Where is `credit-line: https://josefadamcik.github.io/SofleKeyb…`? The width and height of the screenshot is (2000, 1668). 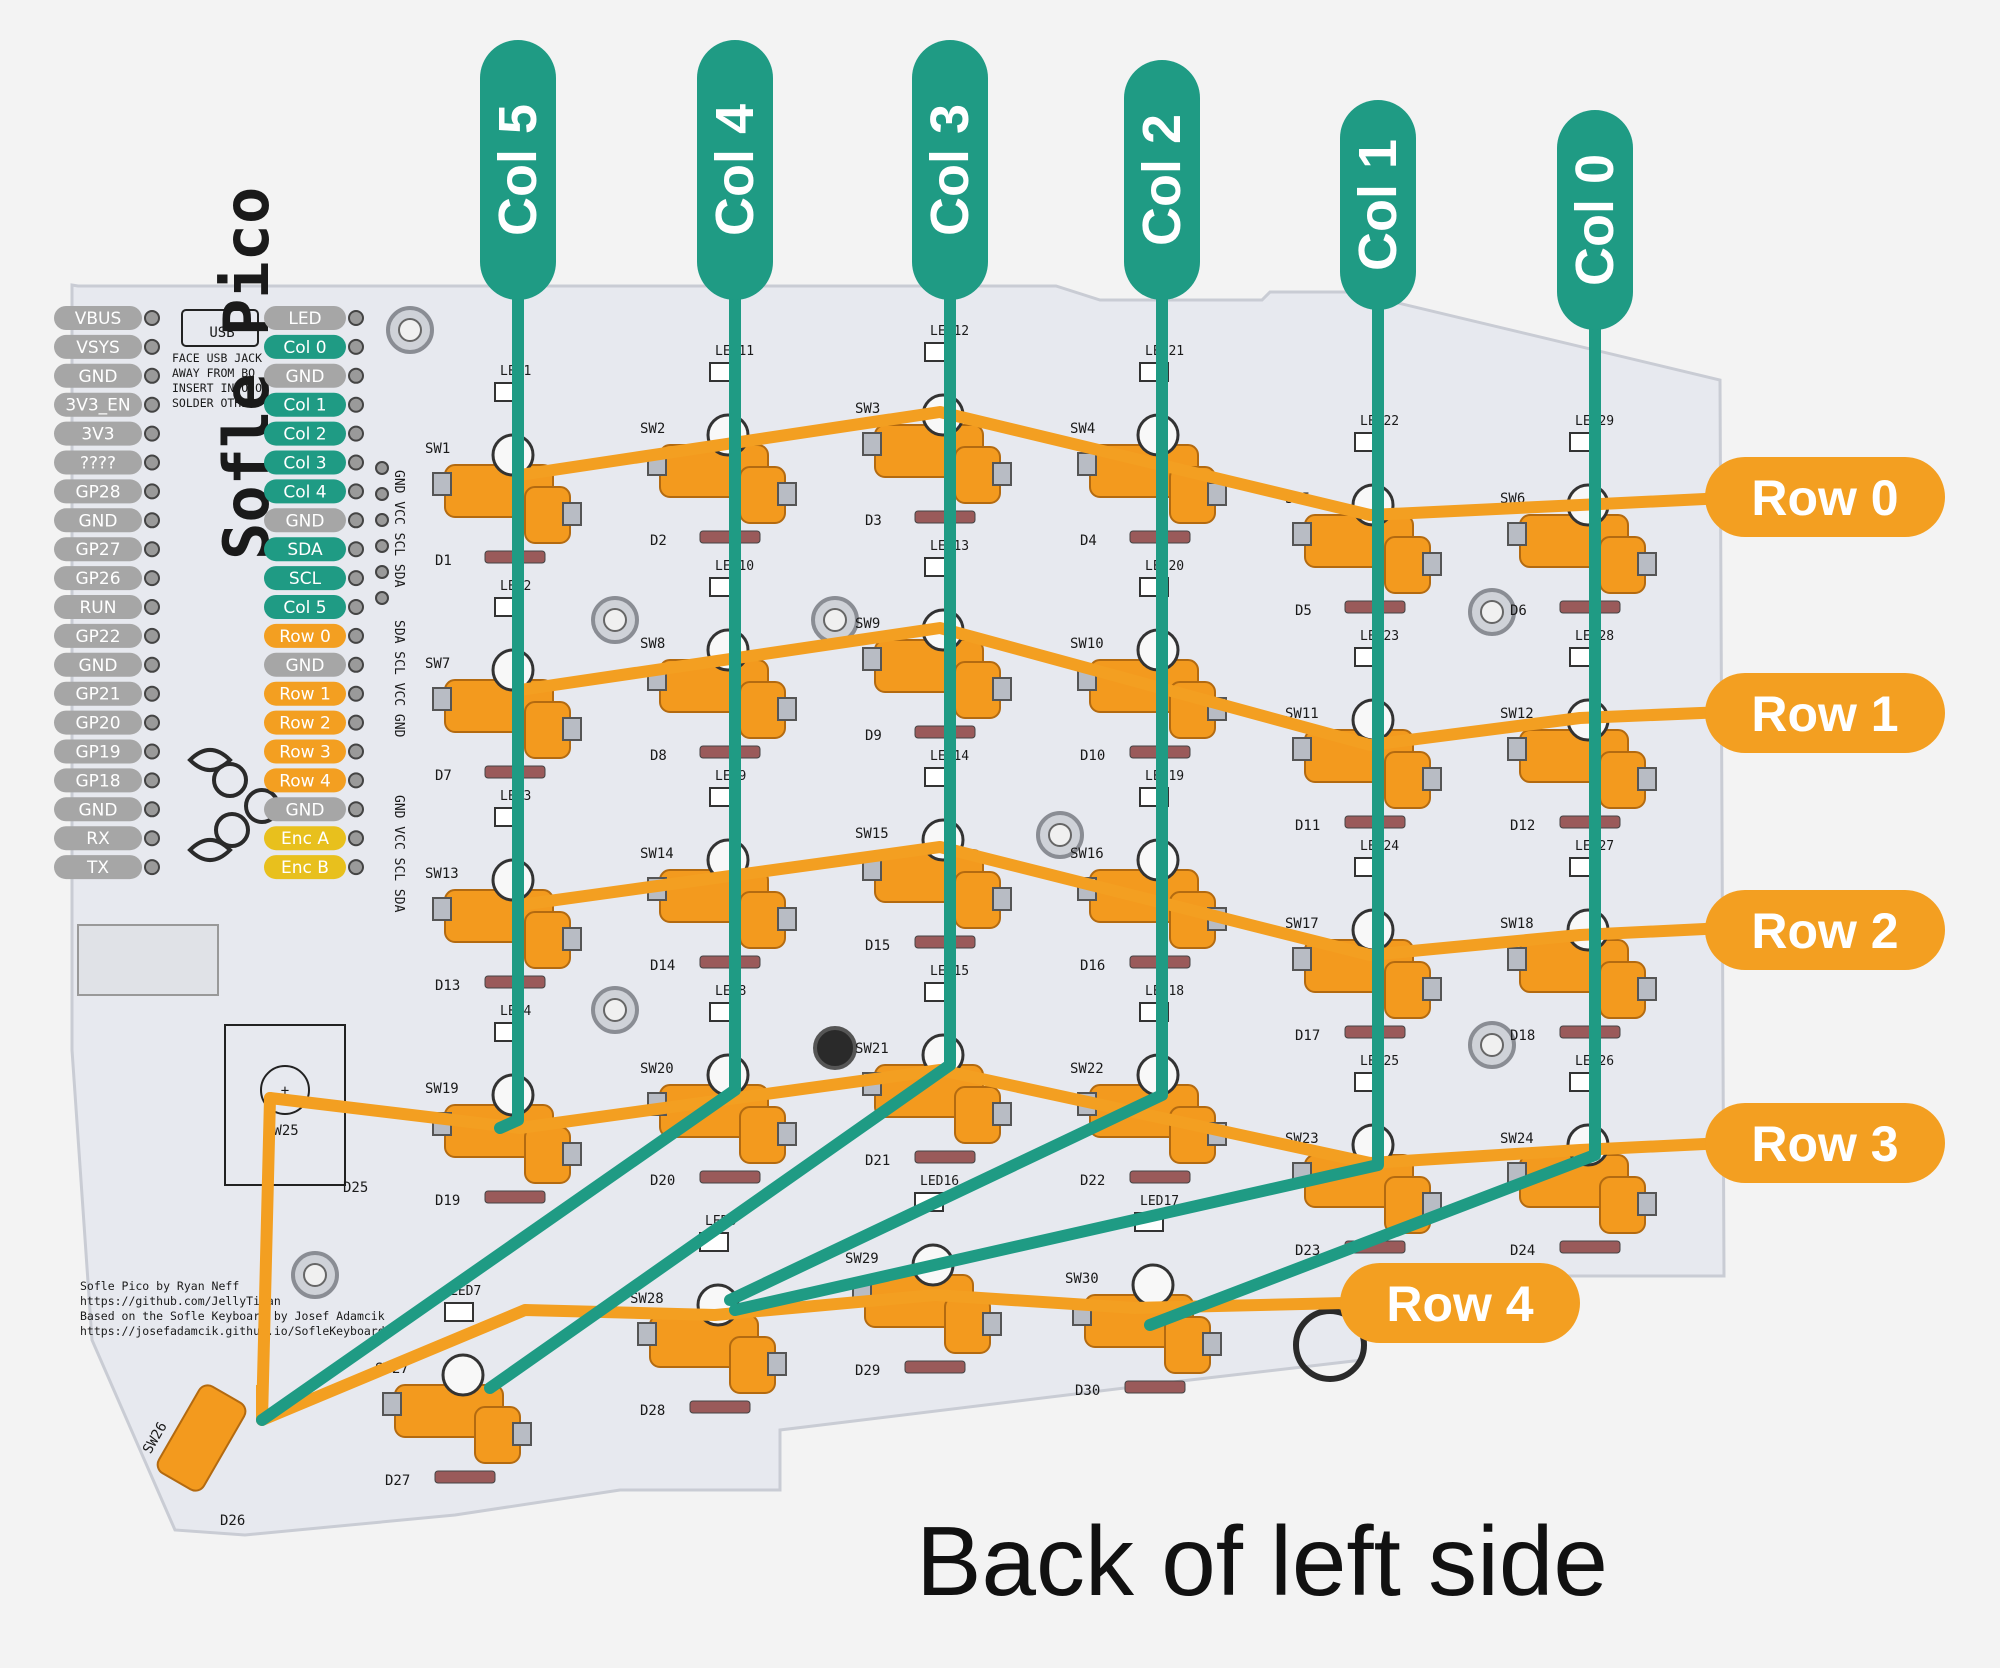 credit-line: https://josefadamcik.github.io/SofleKeyb… is located at coordinates (236, 1331).